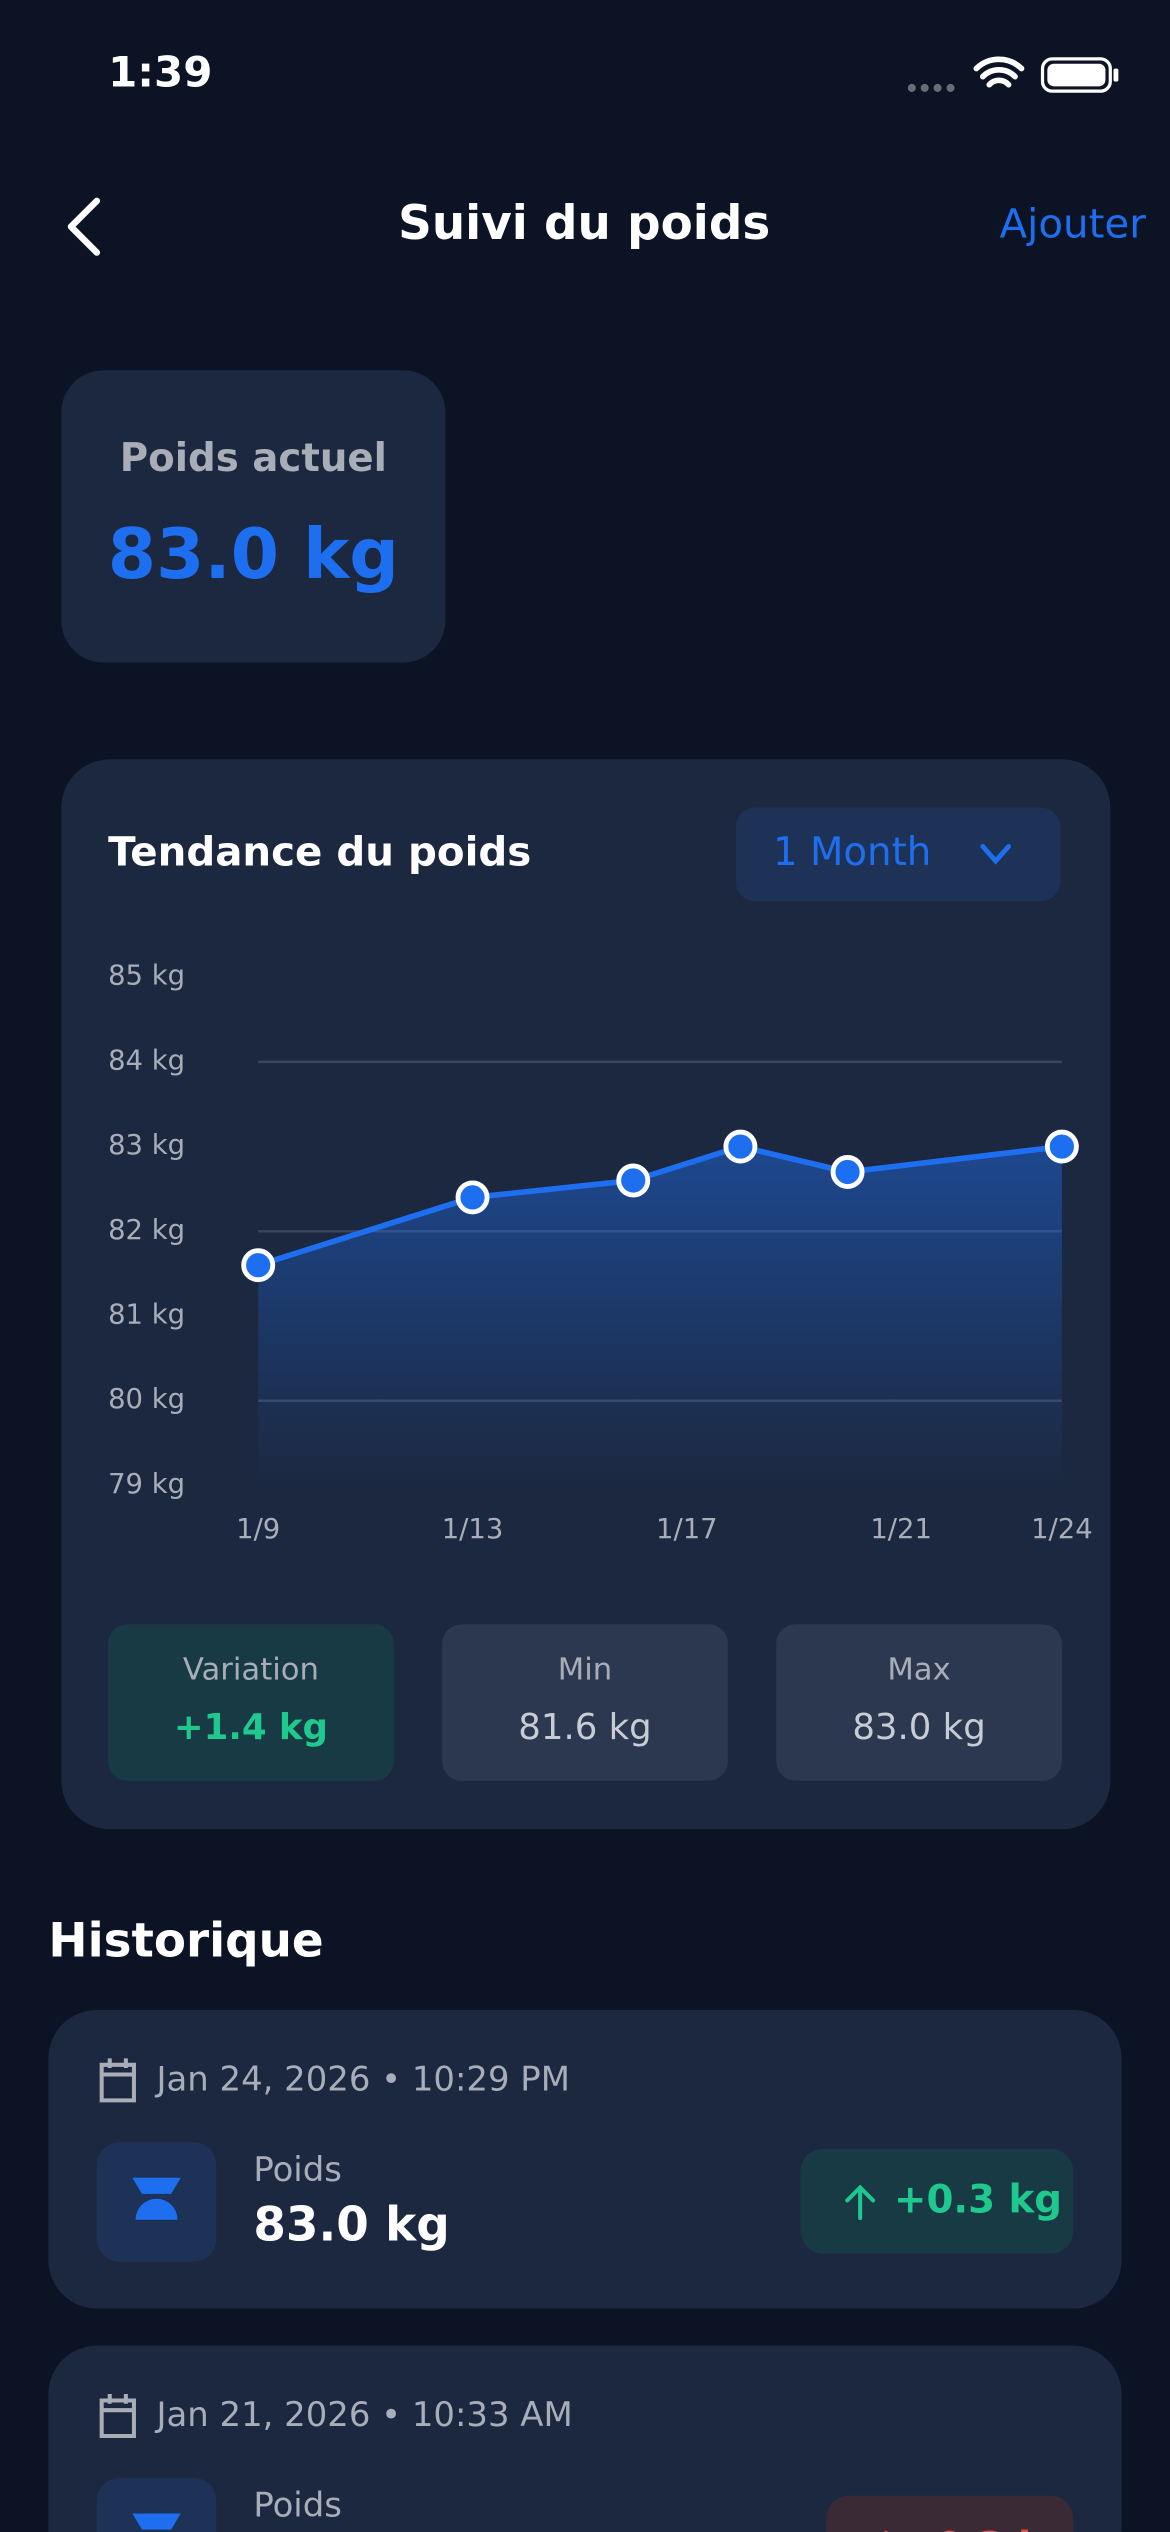  Describe the element at coordinates (473, 1529) in the screenshot. I see `x-tick-label: 1/13` at that location.